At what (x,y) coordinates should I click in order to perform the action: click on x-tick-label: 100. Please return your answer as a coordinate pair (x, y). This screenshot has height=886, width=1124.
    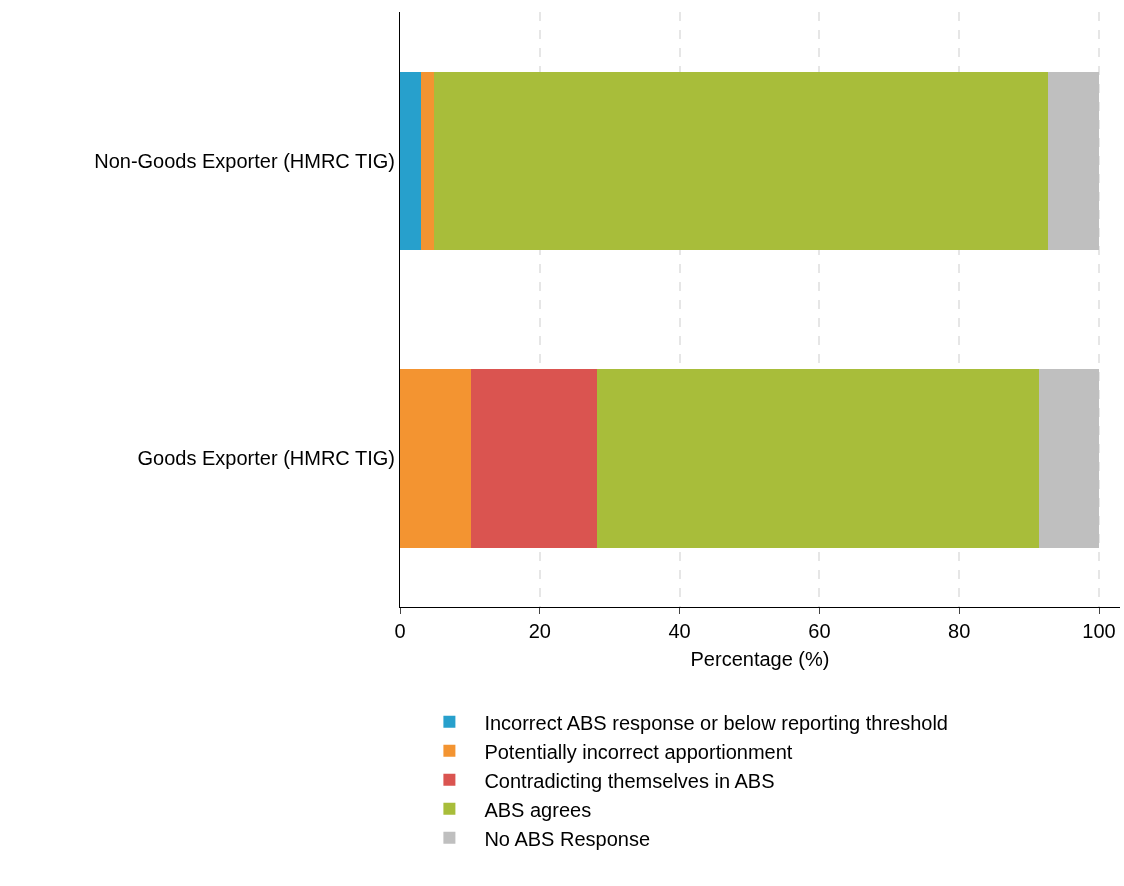
    Looking at the image, I should click on (1099, 631).